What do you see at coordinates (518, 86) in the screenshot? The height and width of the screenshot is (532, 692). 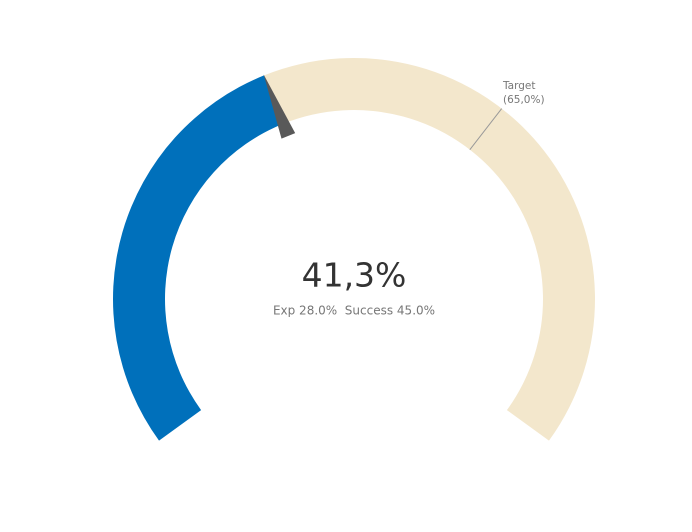 I see `target-name: Target` at bounding box center [518, 86].